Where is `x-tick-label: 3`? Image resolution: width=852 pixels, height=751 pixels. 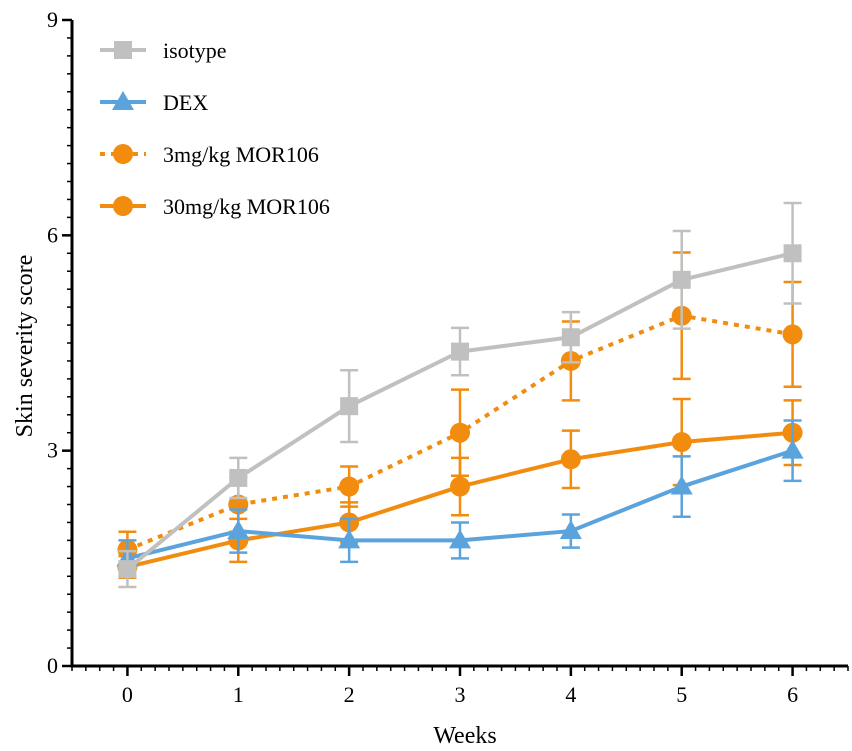
x-tick-label: 3 is located at coordinates (460, 694).